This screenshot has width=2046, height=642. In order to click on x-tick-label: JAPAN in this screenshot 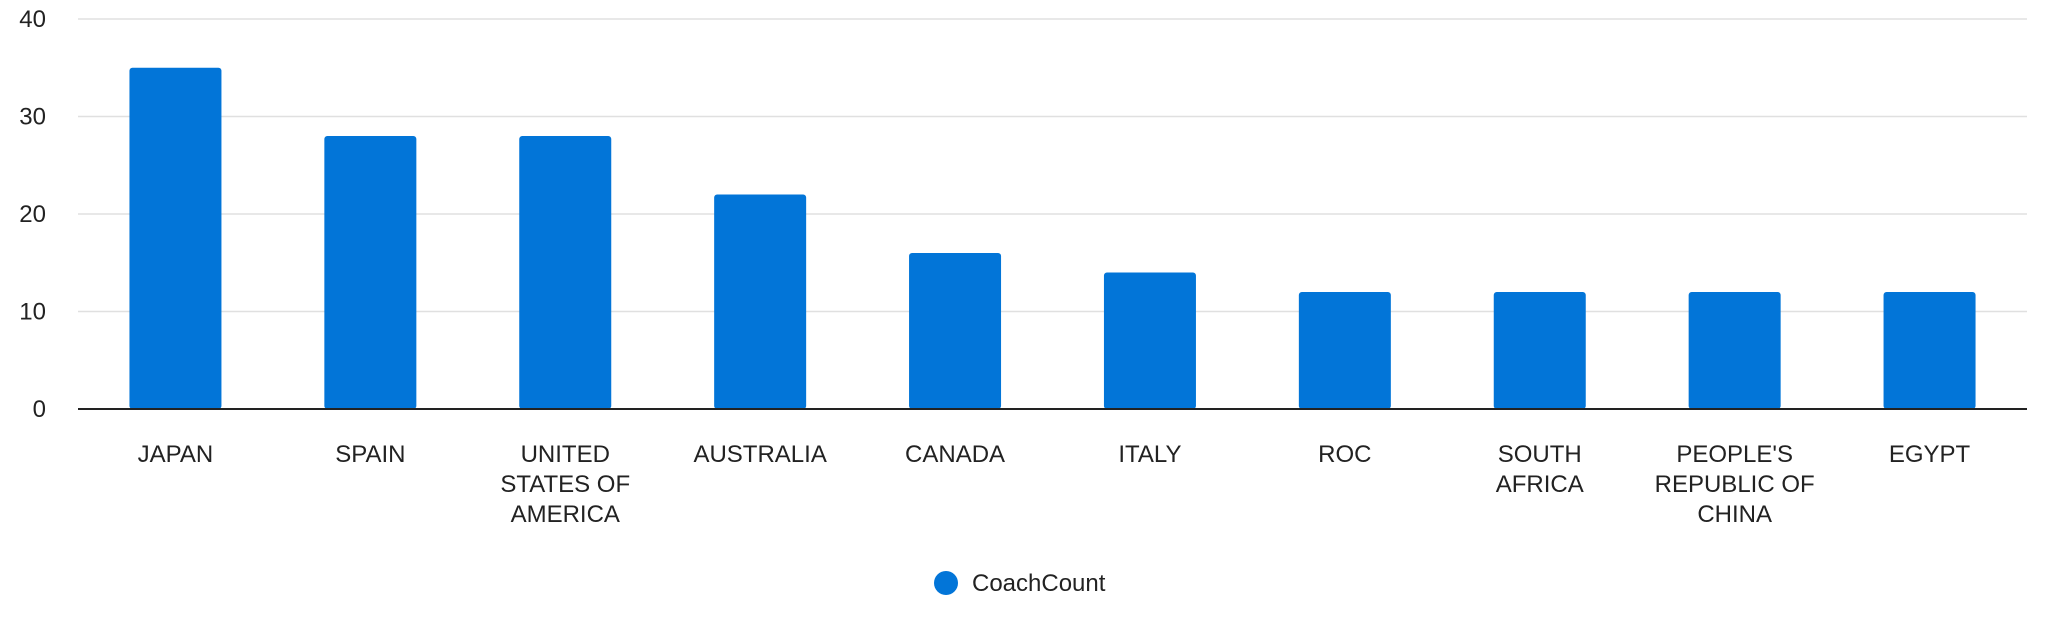, I will do `click(176, 454)`.